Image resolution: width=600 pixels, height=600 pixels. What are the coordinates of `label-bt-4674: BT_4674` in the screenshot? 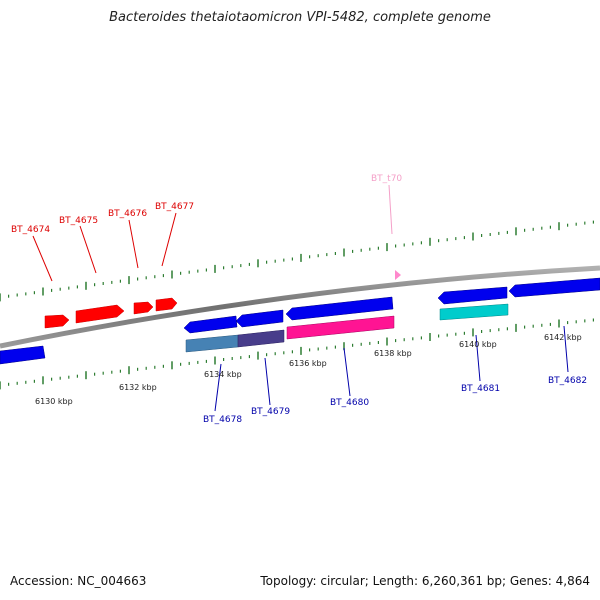 It's located at (30, 230).